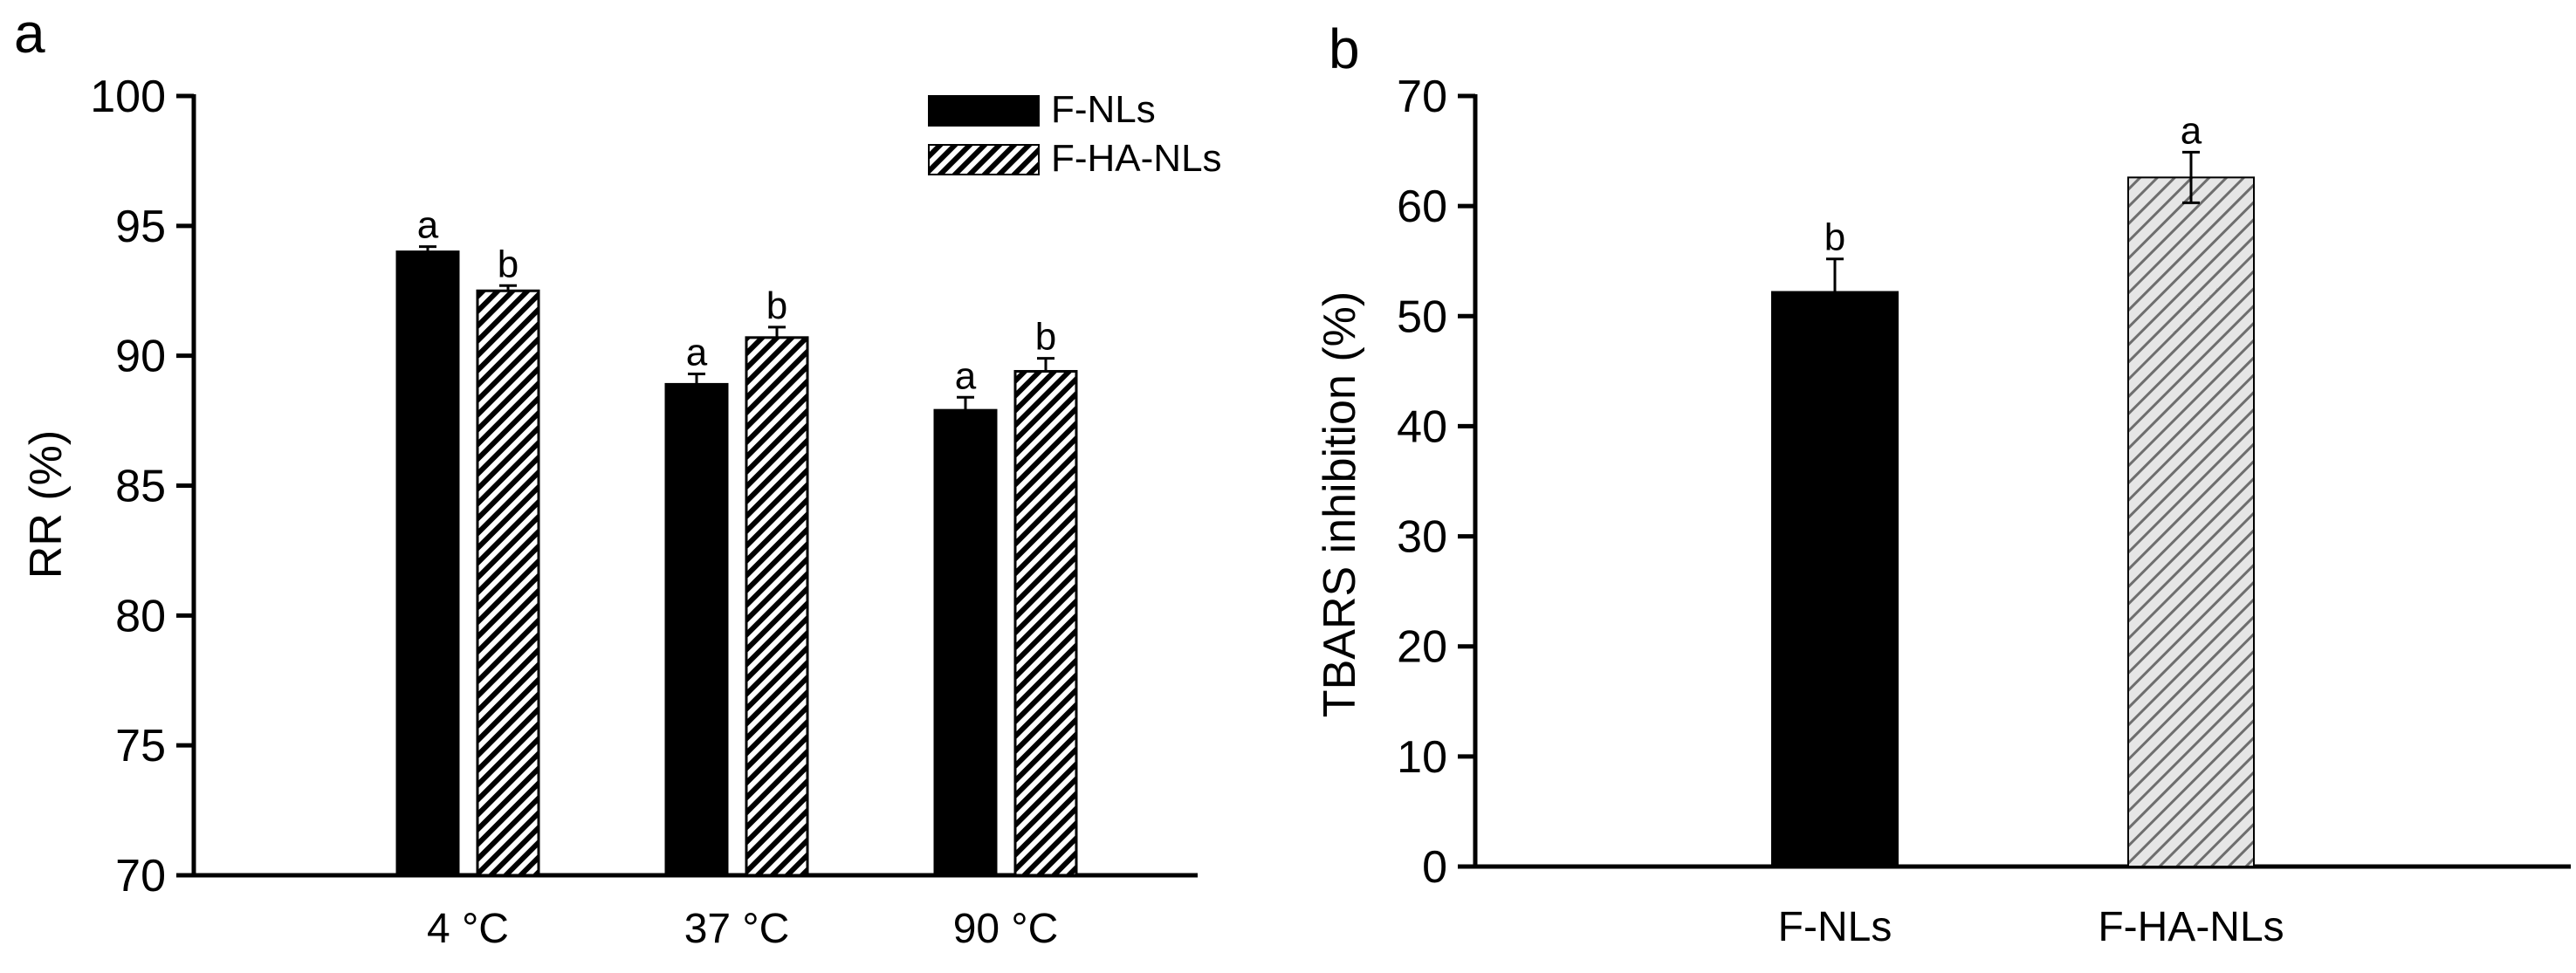 The width and height of the screenshot is (2576, 973). What do you see at coordinates (2191, 130) in the screenshot?
I see `significance-label-b: a` at bounding box center [2191, 130].